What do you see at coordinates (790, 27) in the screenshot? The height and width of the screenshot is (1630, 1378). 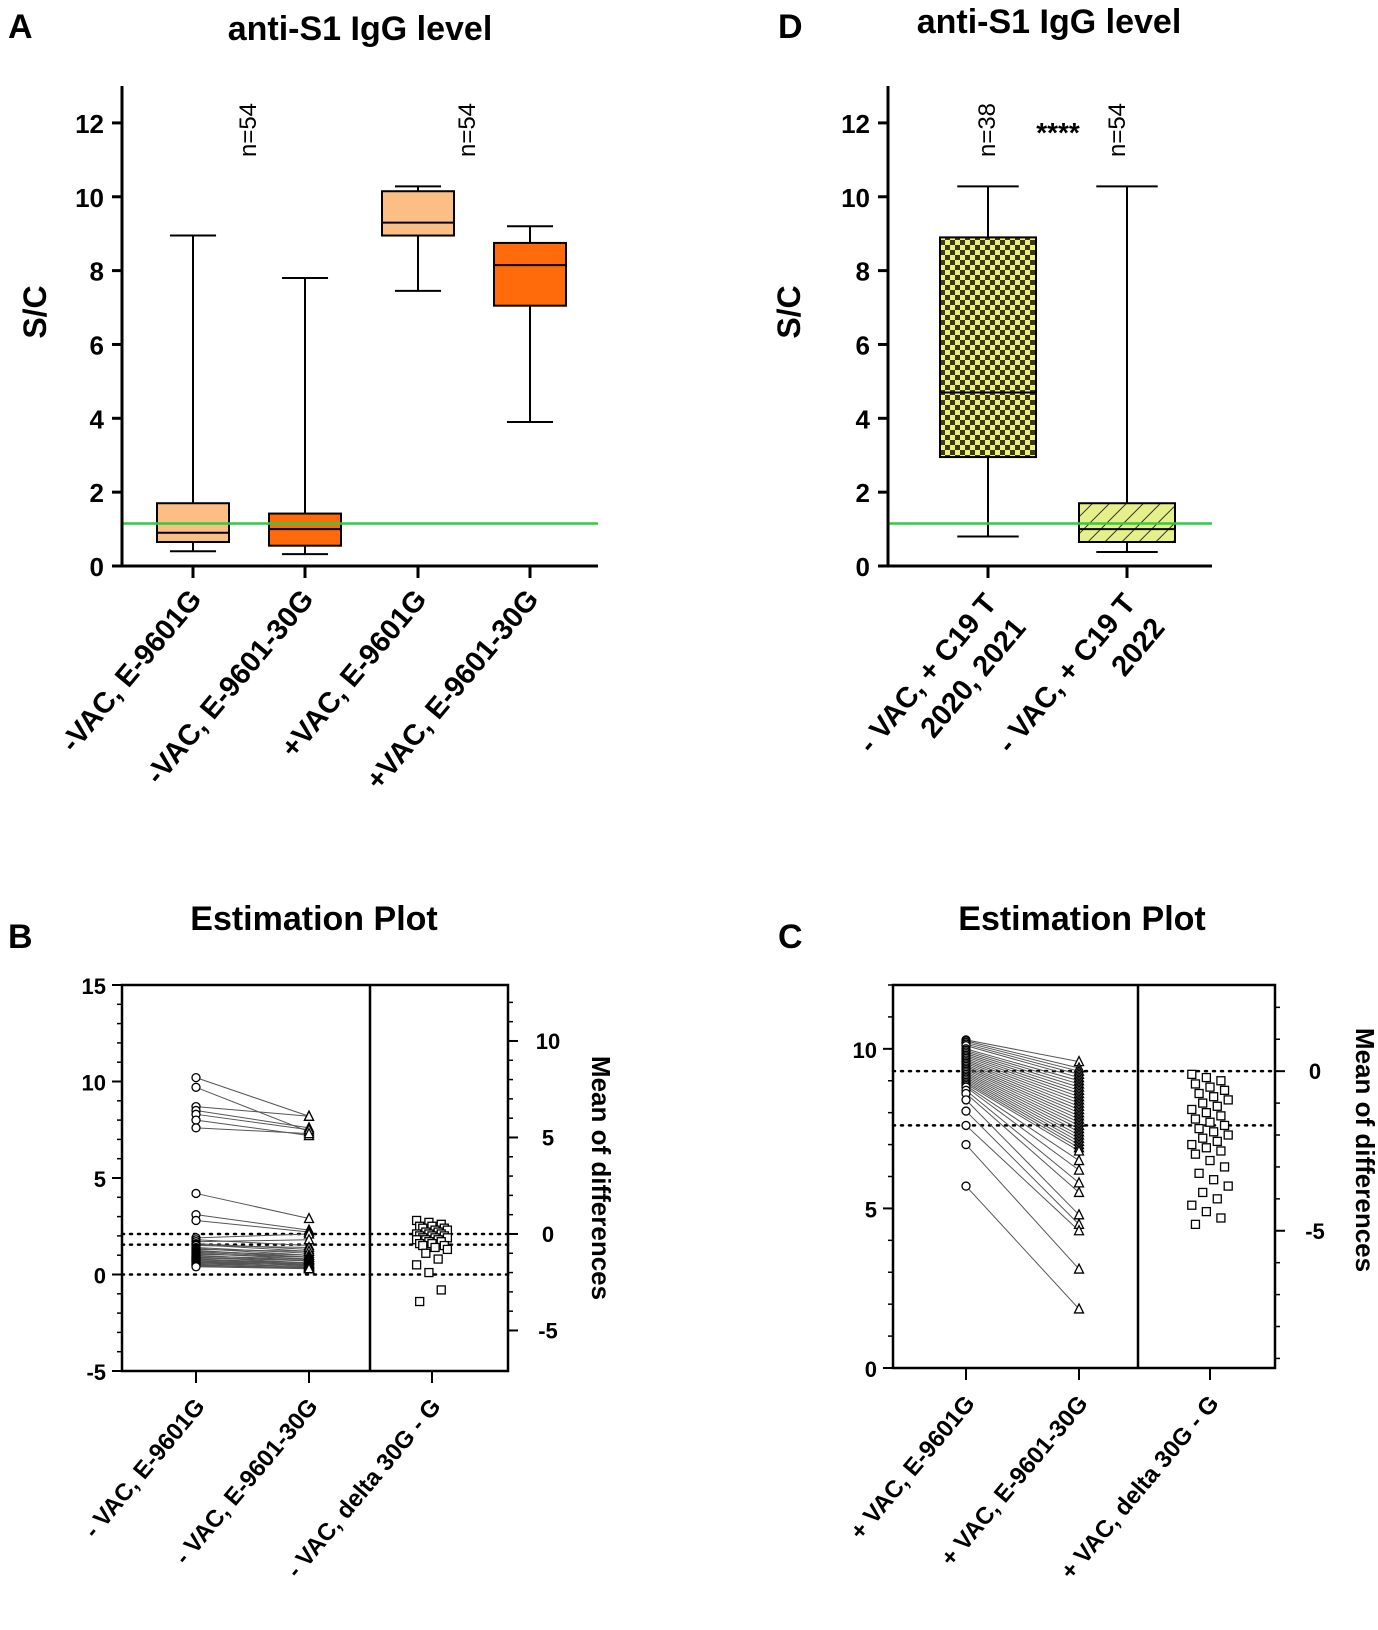 I see `panel-letter-d: D` at bounding box center [790, 27].